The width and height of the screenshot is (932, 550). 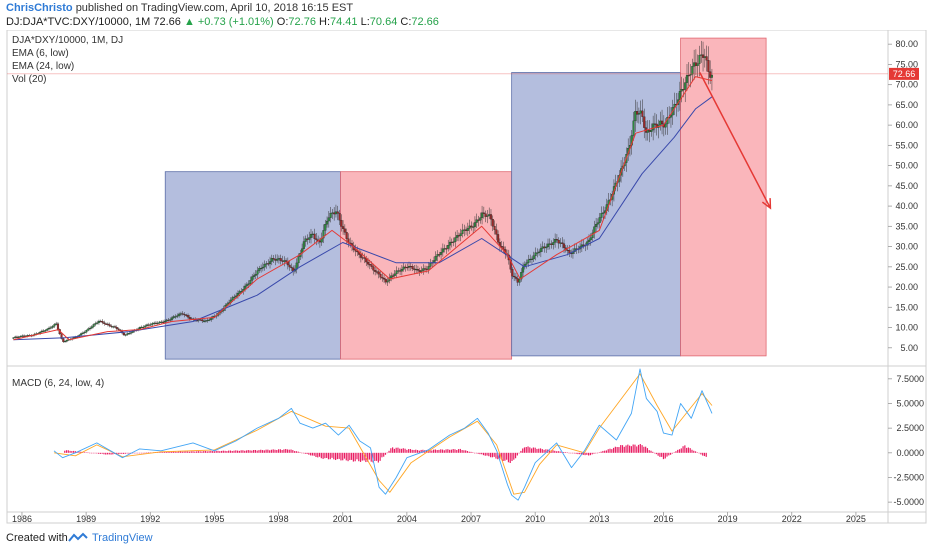 What do you see at coordinates (228, 22) in the screenshot?
I see `price-change: ▲ +0.73 (+1.01%)` at bounding box center [228, 22].